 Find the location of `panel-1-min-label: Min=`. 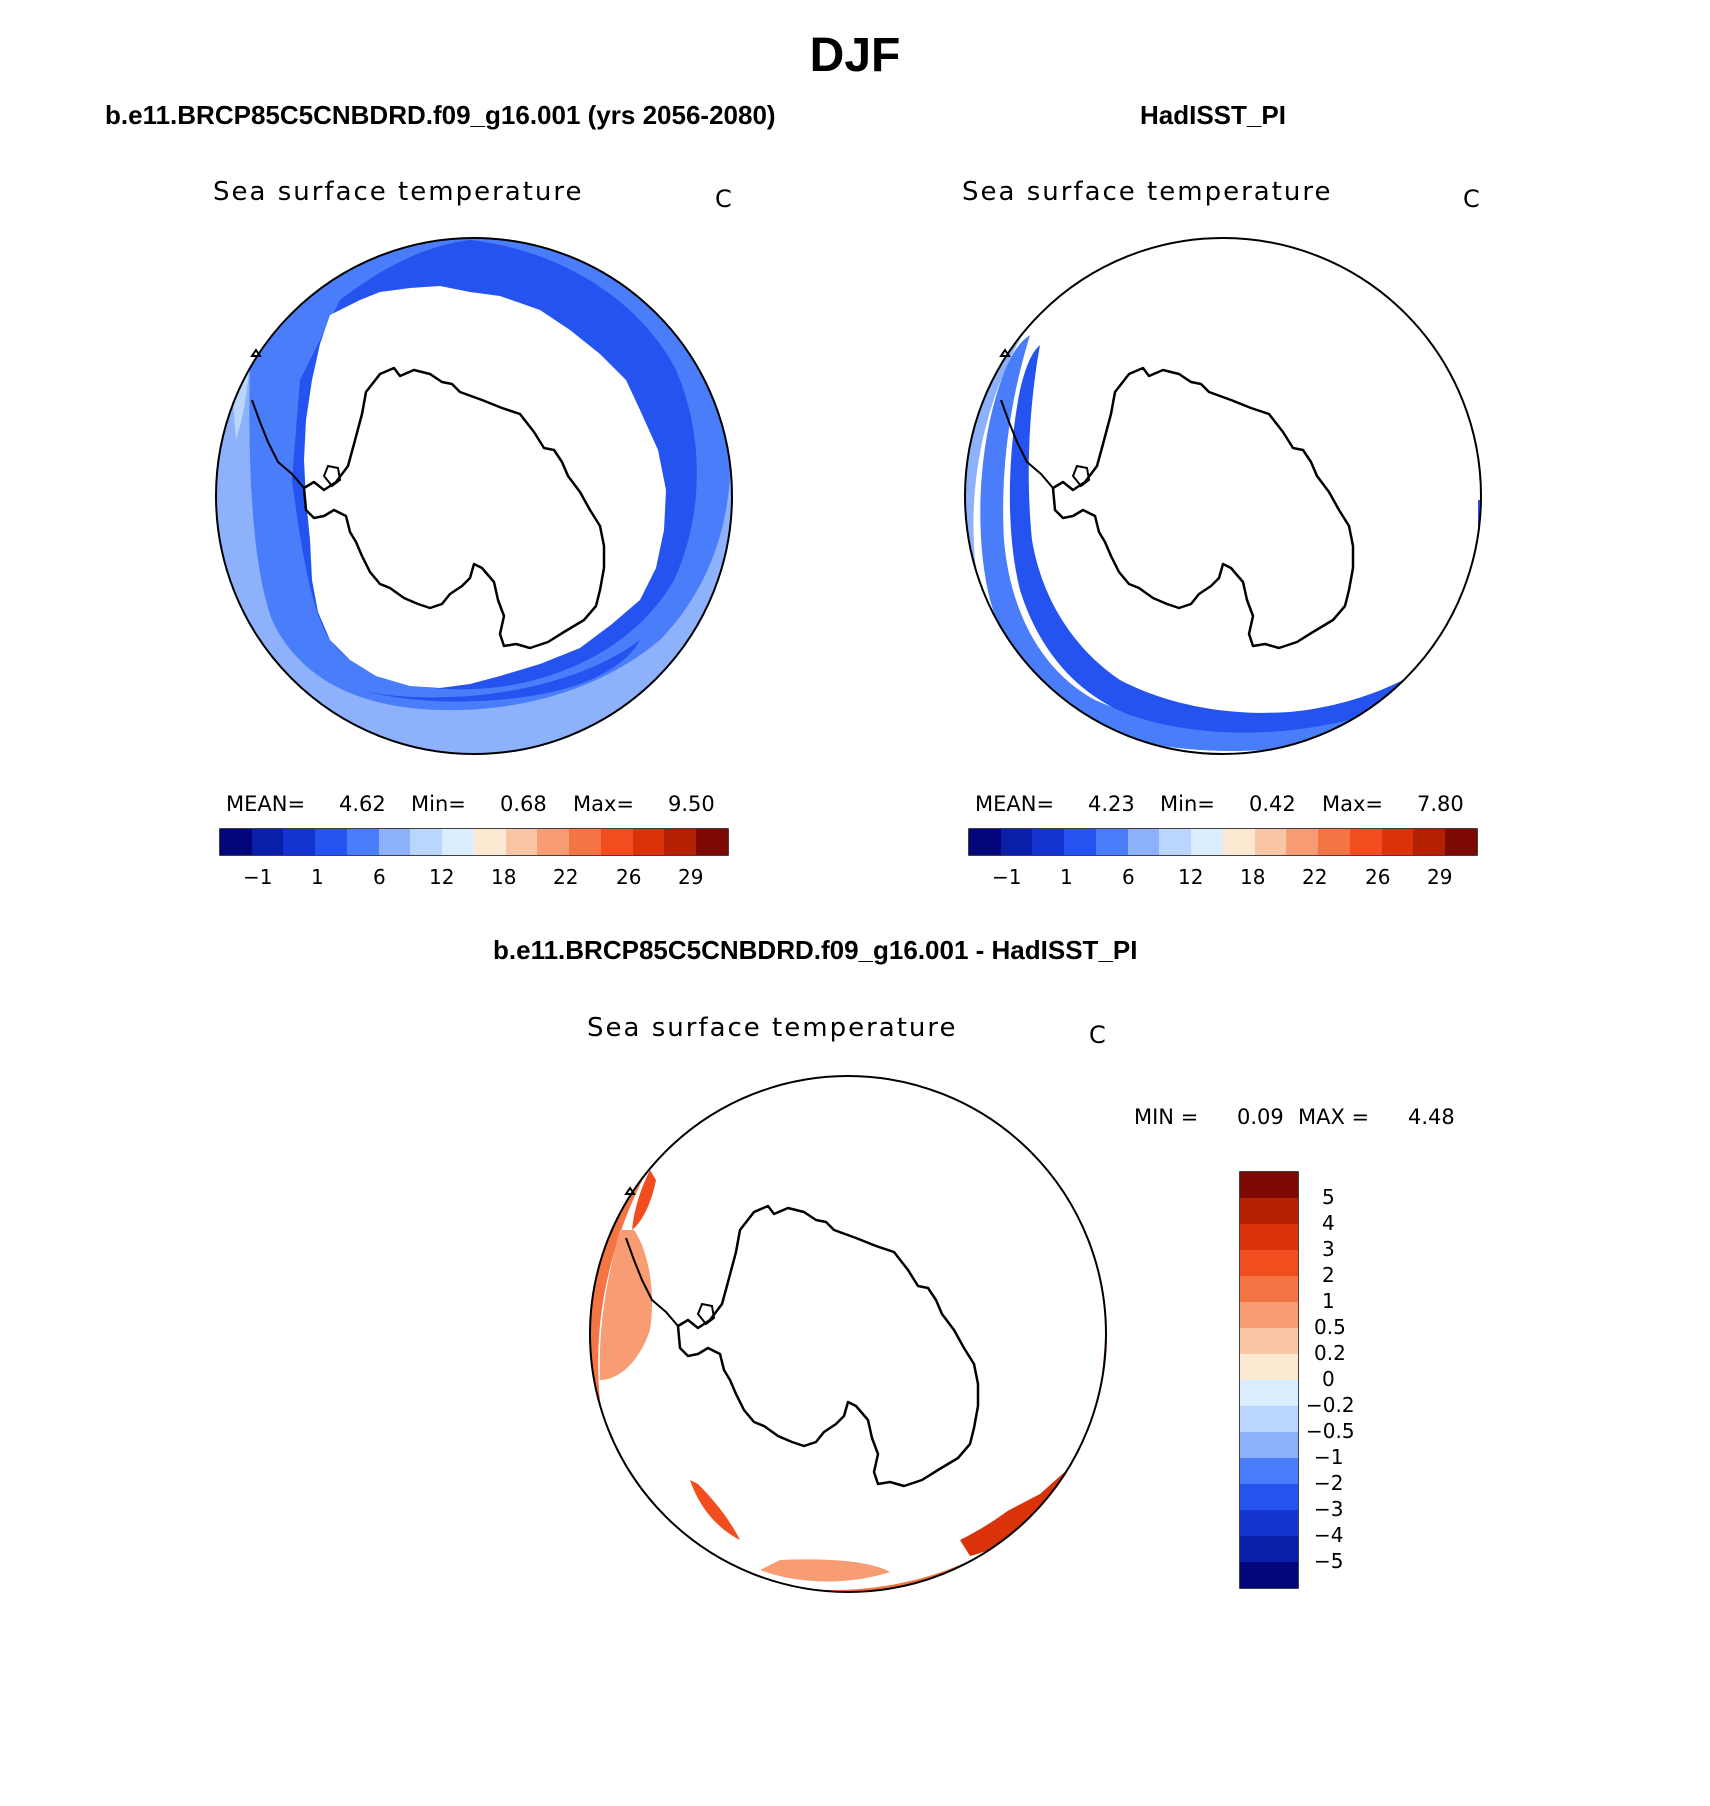

panel-1-min-label: Min= is located at coordinates (438, 804).